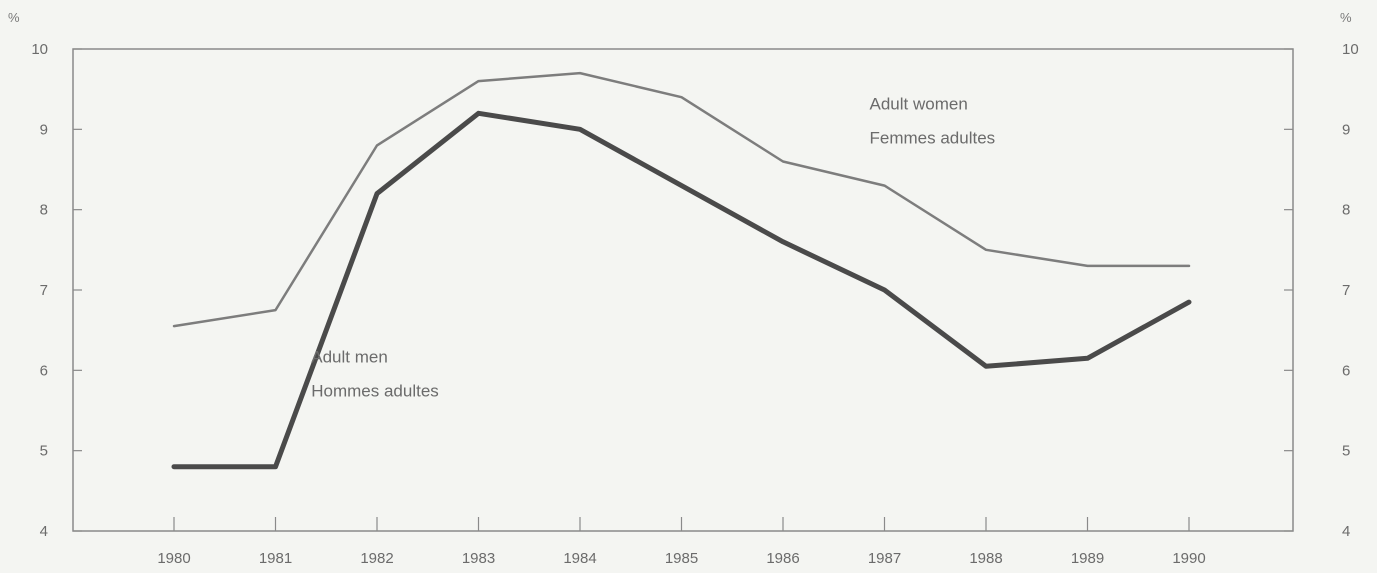 This screenshot has height=573, width=1377. Describe the element at coordinates (1350, 49) in the screenshot. I see `y-tick-label-right-6: 10` at that location.